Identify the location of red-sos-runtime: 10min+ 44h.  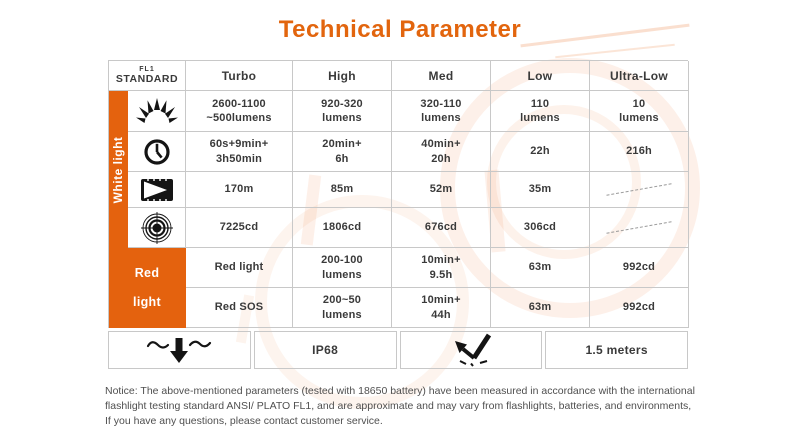
(441, 308).